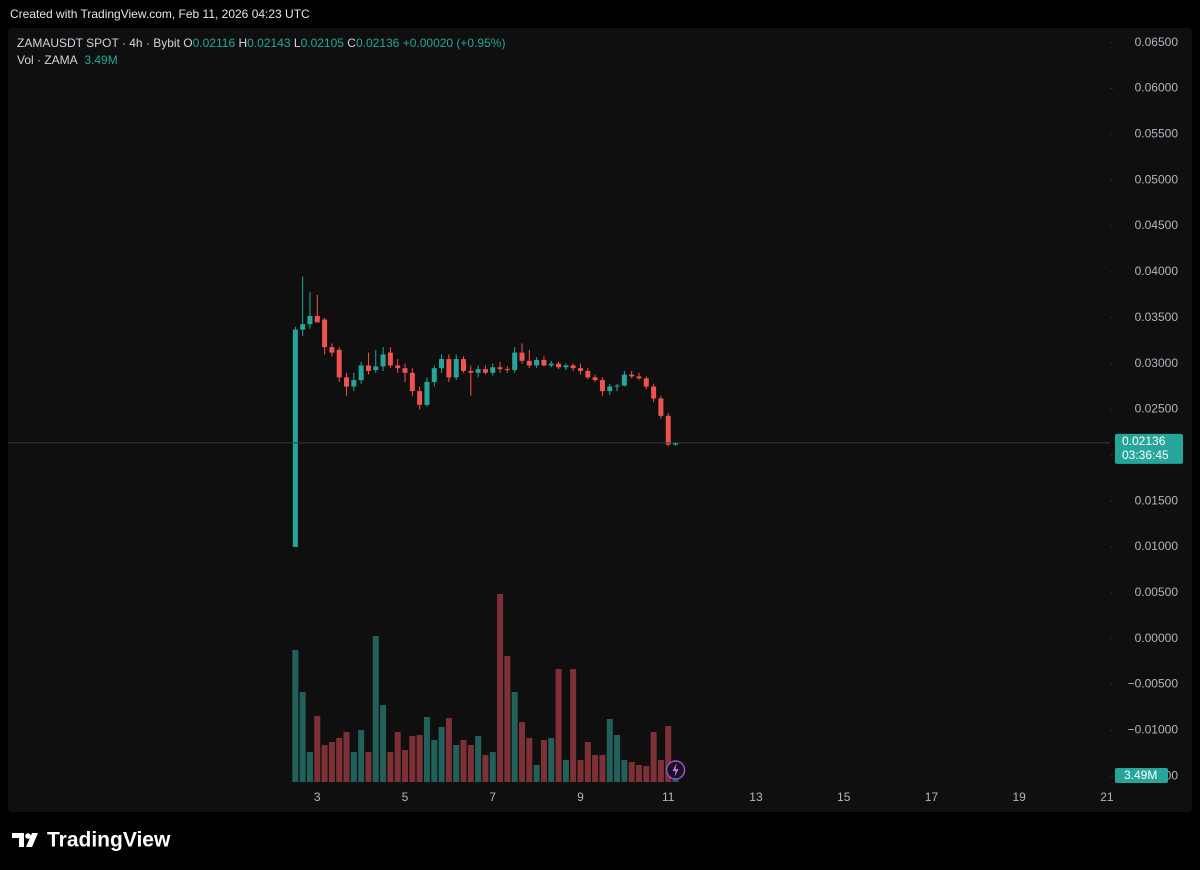 This screenshot has width=1200, height=870. What do you see at coordinates (675, 770) in the screenshot?
I see `event-icon-bolt` at bounding box center [675, 770].